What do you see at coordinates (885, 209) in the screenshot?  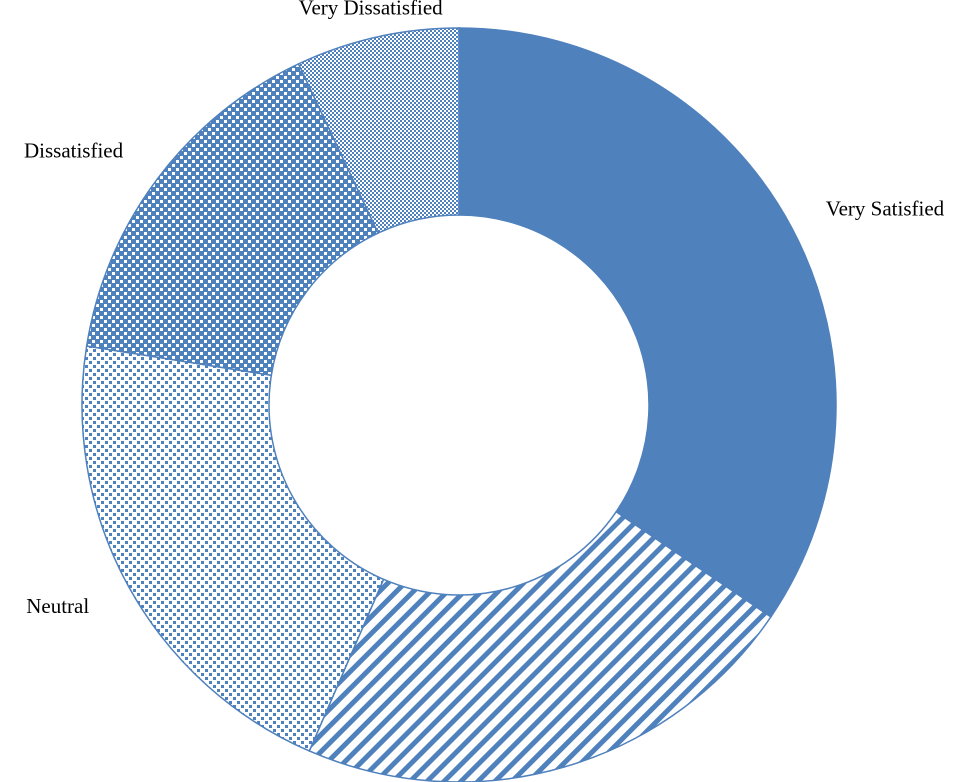 I see `label-very-satisfied: Very Satisfied` at bounding box center [885, 209].